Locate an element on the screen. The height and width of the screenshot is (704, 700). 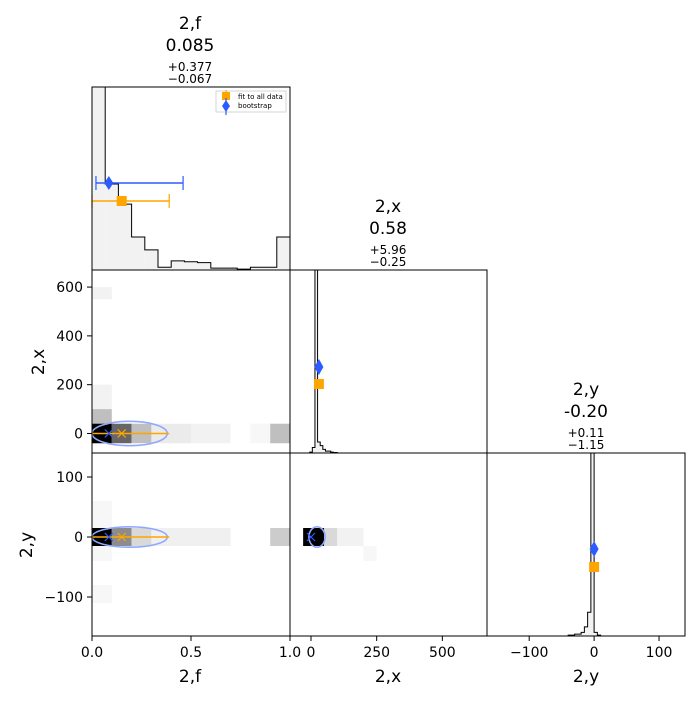
ellipse-x-y is located at coordinates (317, 536).